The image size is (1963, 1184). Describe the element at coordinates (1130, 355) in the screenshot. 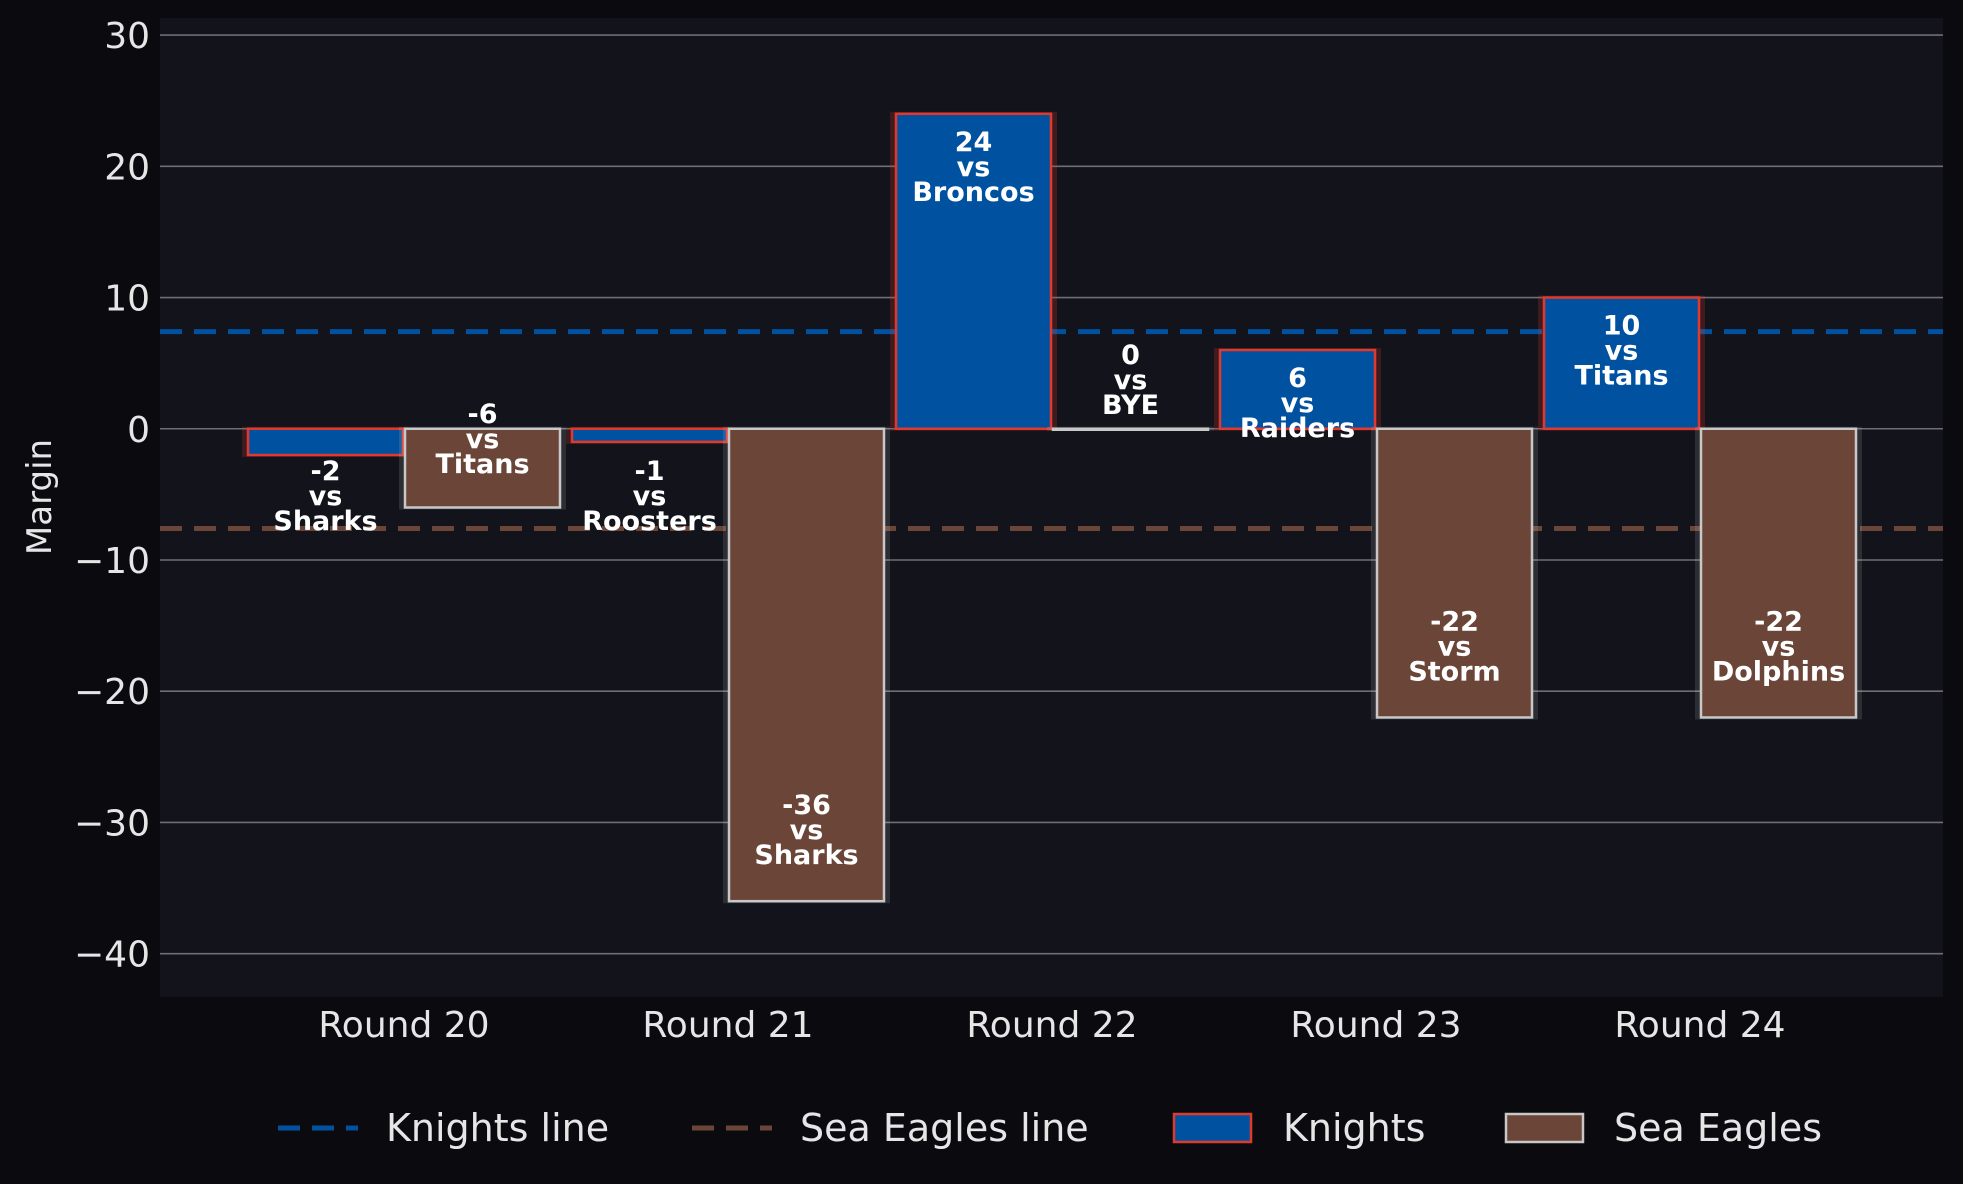

I see `bar-label: 0` at that location.